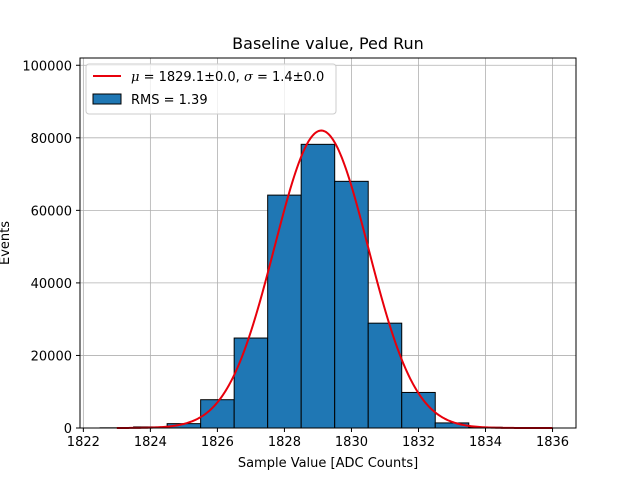 The image size is (640, 480). I want to click on legend-fit-label: μ = 1829.1±0.0, σ = 1.4±0.0, so click(227, 77).